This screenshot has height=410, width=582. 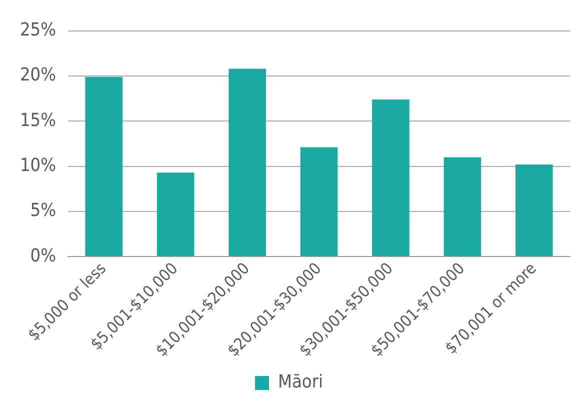 I want to click on y-tick-label: 25%, so click(x=38, y=29).